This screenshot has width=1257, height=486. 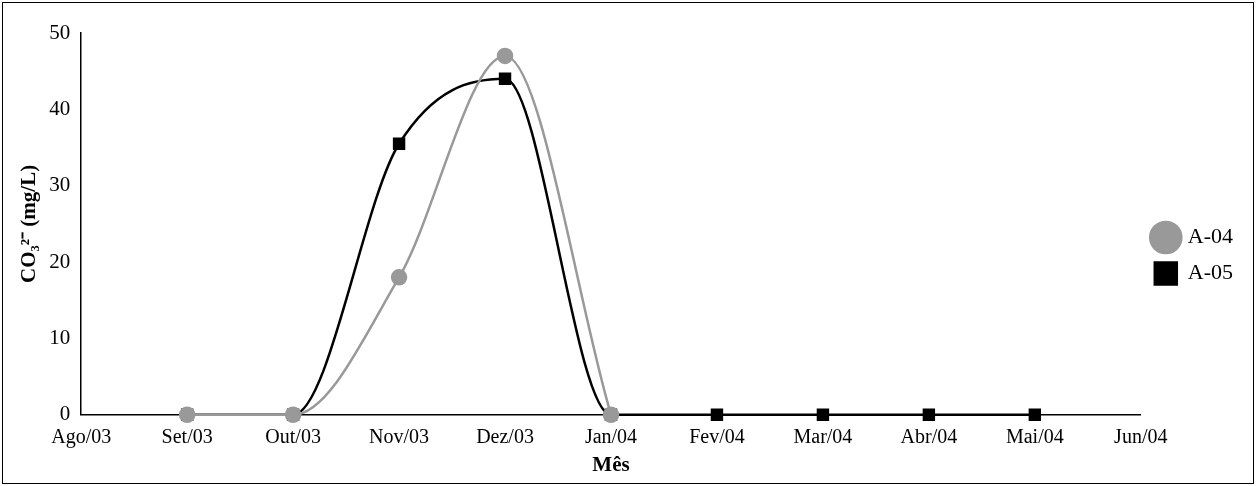 I want to click on x-tick-label: Set/03, so click(x=187, y=436).